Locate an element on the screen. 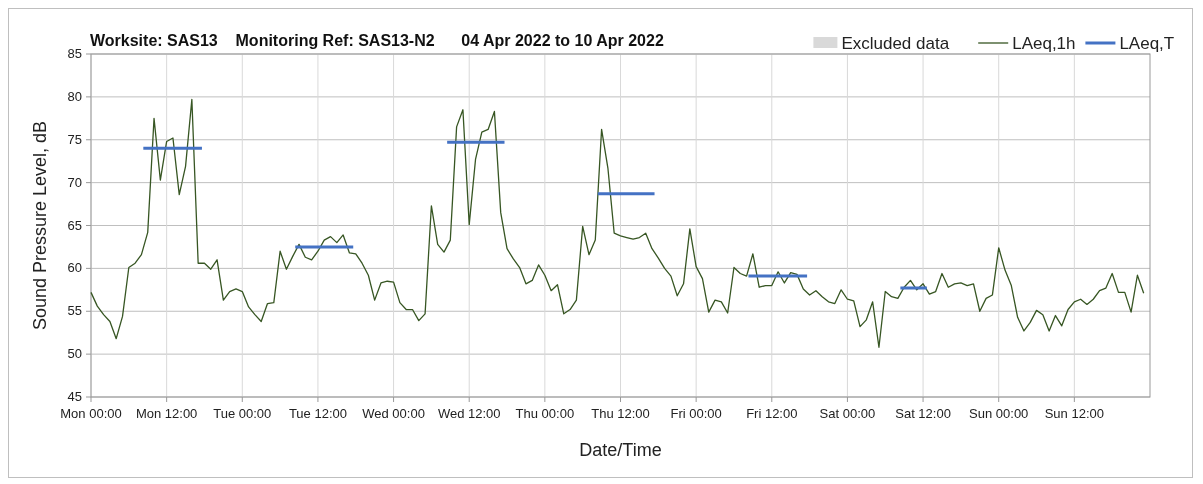 The height and width of the screenshot is (484, 1203). x-axis-title: Date/Time is located at coordinates (620, 450).